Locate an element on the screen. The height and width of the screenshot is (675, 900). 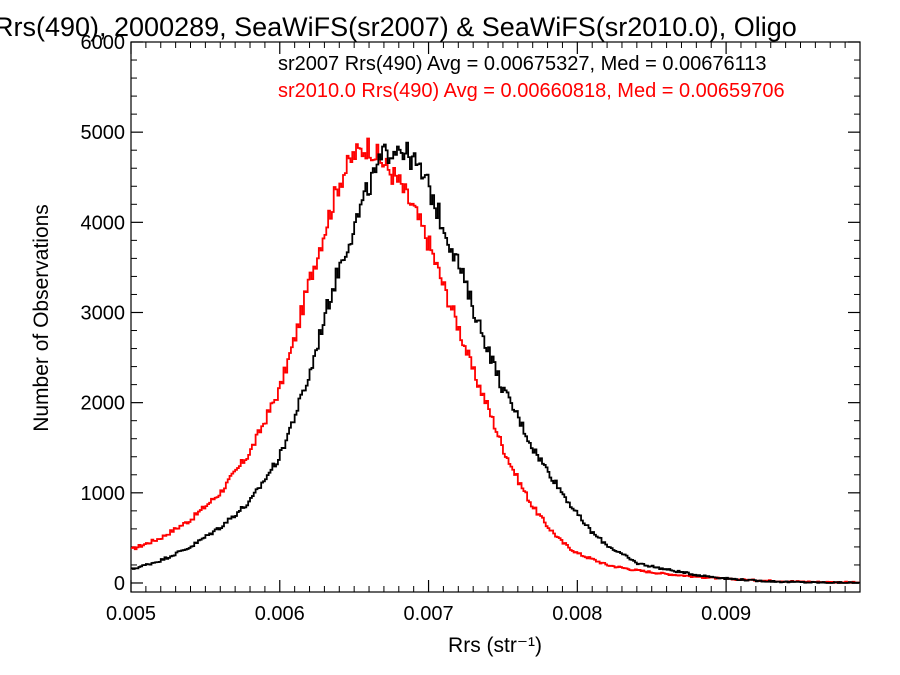
x-tick-label: 0.009 is located at coordinates (726, 614).